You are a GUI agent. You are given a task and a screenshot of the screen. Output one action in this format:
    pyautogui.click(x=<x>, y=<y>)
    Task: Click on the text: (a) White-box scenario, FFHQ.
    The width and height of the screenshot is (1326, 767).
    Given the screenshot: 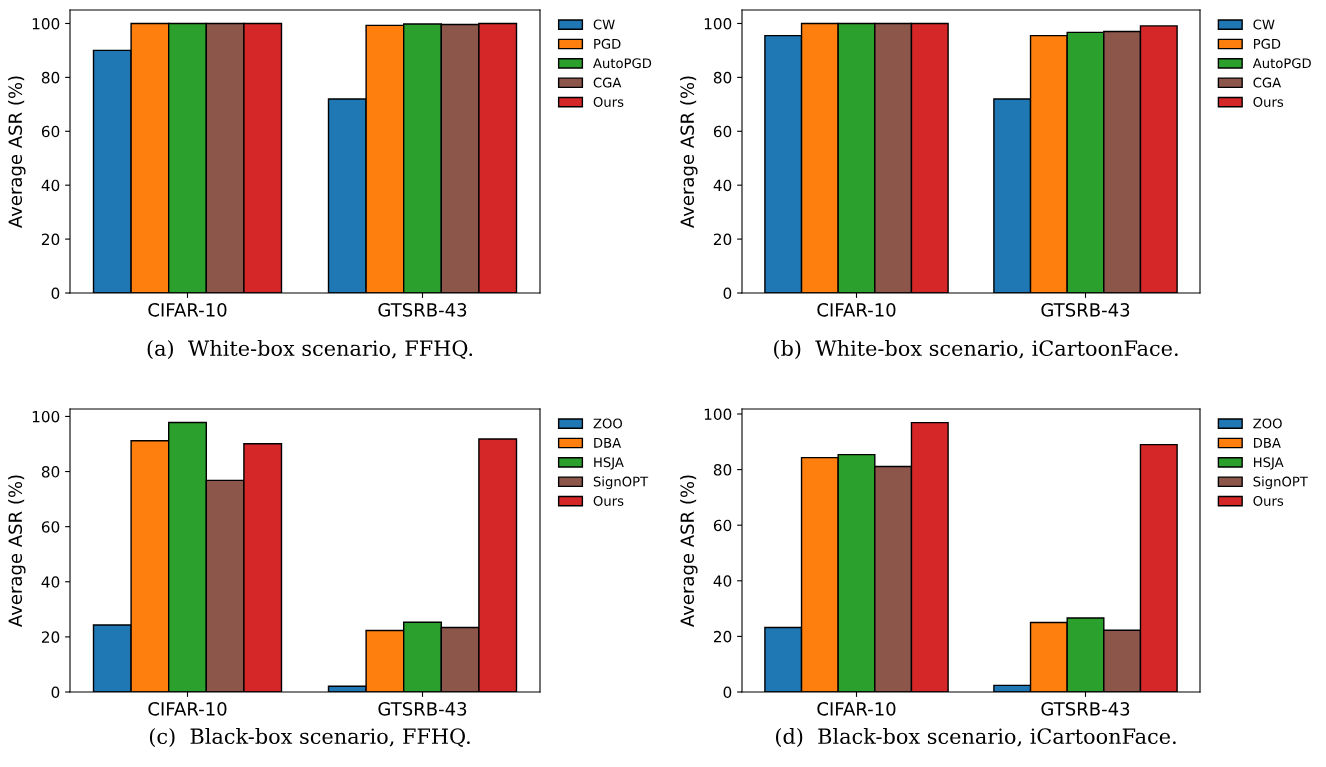 What is the action you would take?
    pyautogui.click(x=310, y=349)
    